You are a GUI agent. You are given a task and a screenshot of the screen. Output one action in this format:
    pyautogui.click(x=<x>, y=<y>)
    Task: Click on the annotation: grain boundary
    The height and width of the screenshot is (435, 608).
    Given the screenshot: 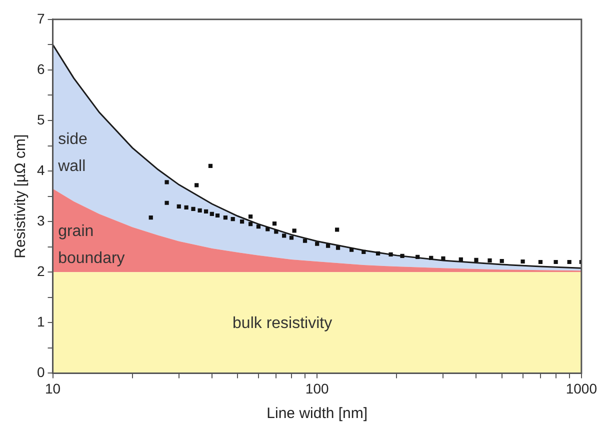 What is the action you would take?
    pyautogui.click(x=91, y=245)
    